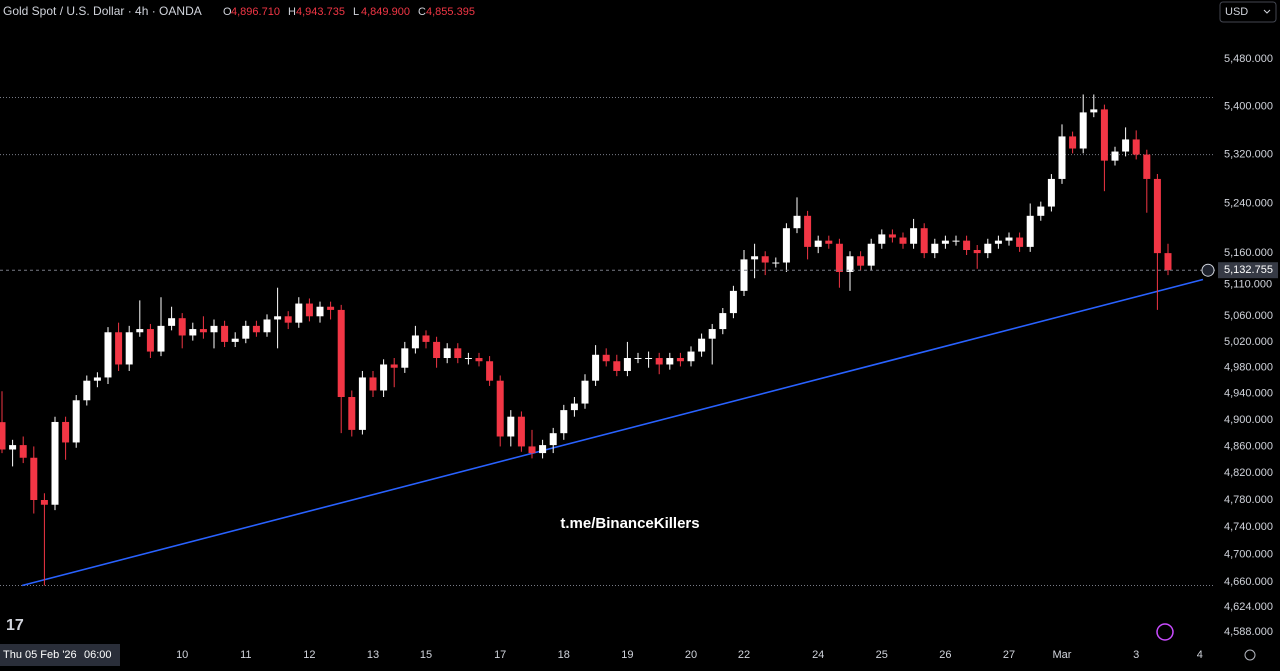 The height and width of the screenshot is (671, 1280). Describe the element at coordinates (1248, 59) in the screenshot. I see `y-tick-label: 5,480.000` at that location.